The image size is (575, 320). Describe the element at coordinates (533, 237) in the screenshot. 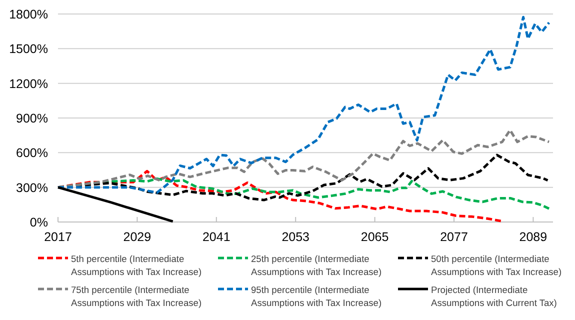

I see `x-tick-label: 2089` at that location.